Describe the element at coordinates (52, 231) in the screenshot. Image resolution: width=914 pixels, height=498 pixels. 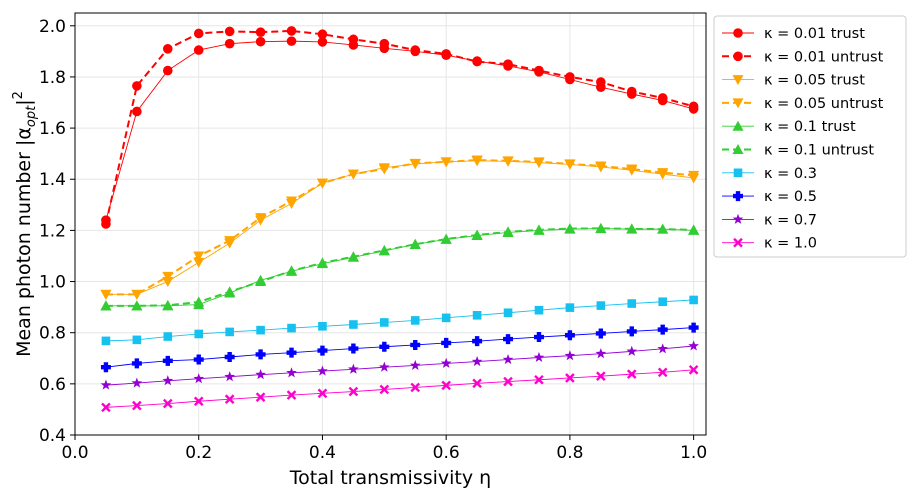
I see `y-tick-label: 1.2` at that location.